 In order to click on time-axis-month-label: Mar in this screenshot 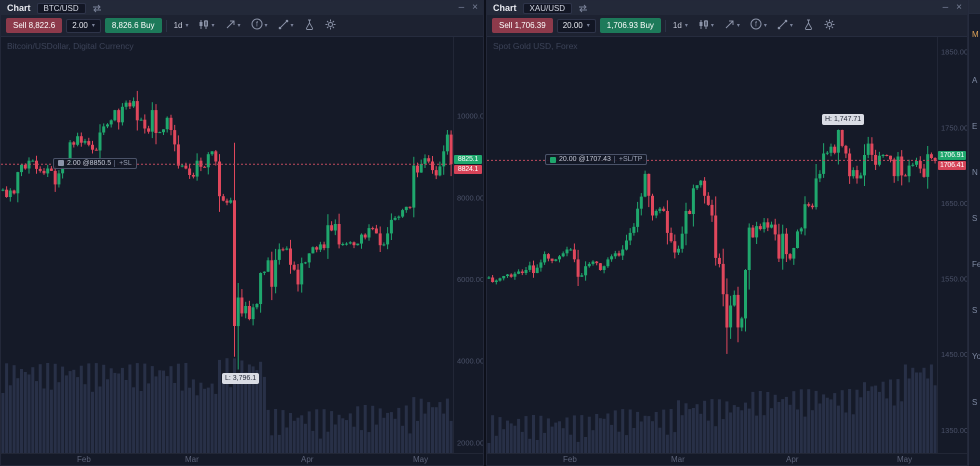, I will do `click(192, 459)`.